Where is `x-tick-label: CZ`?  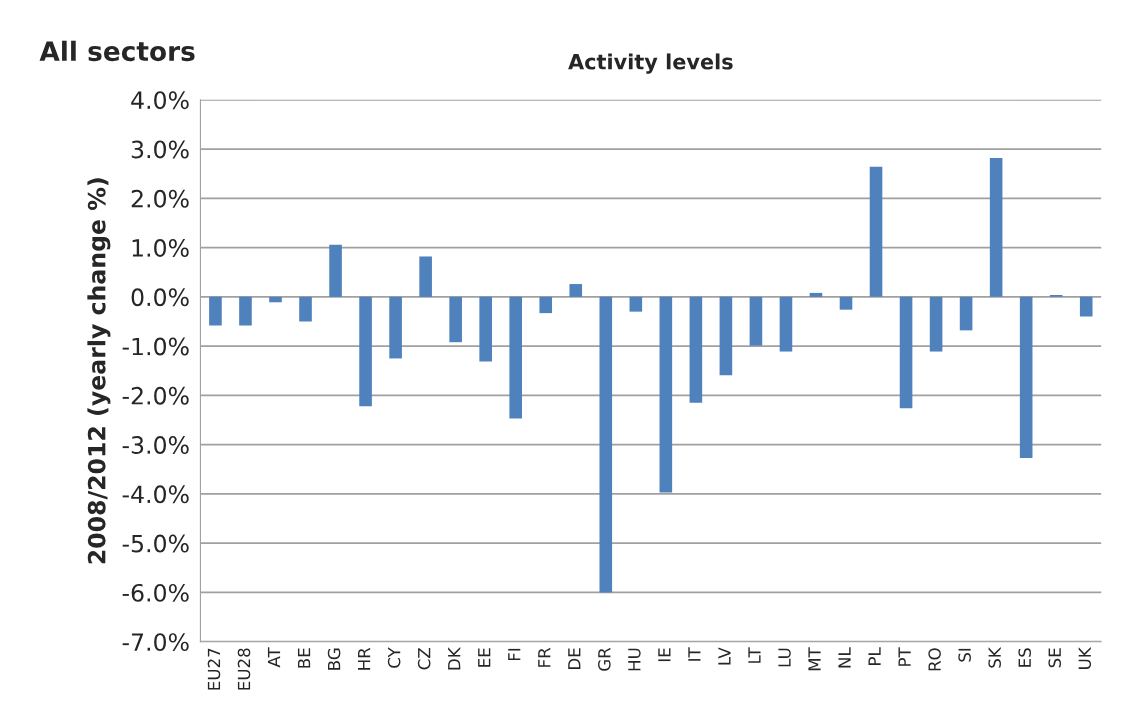
x-tick-label: CZ is located at coordinates (424, 659).